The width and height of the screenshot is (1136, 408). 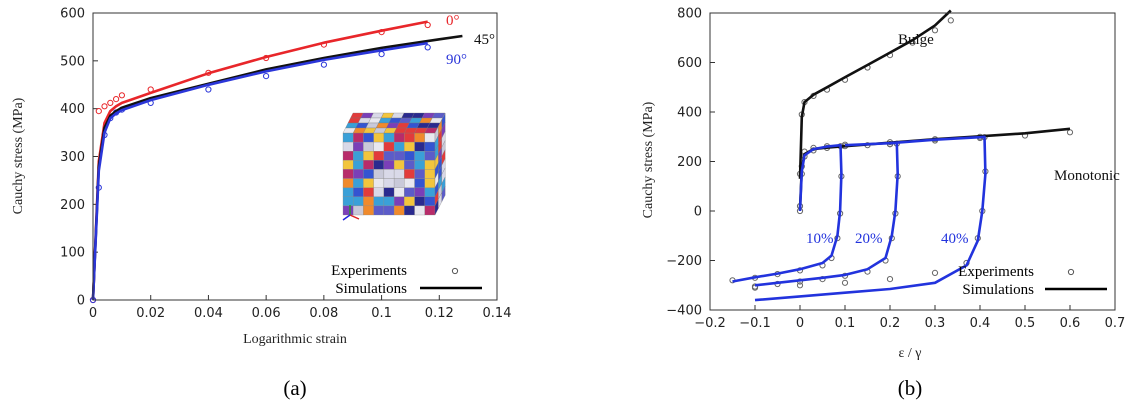 What do you see at coordinates (371, 289) in the screenshot?
I see `panel-a-legend-simulations-label: Simulations` at bounding box center [371, 289].